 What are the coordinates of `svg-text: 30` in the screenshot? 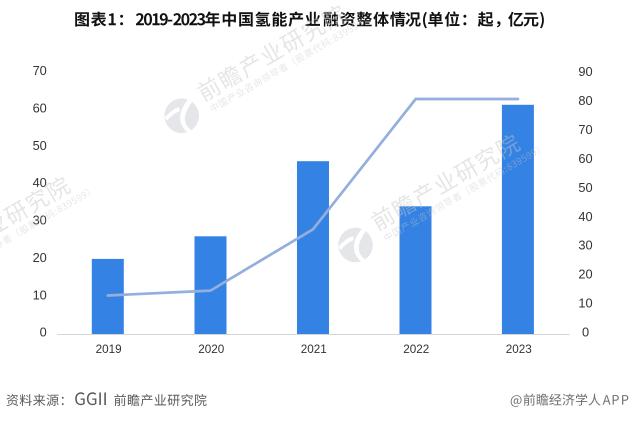 It's located at (585, 245).